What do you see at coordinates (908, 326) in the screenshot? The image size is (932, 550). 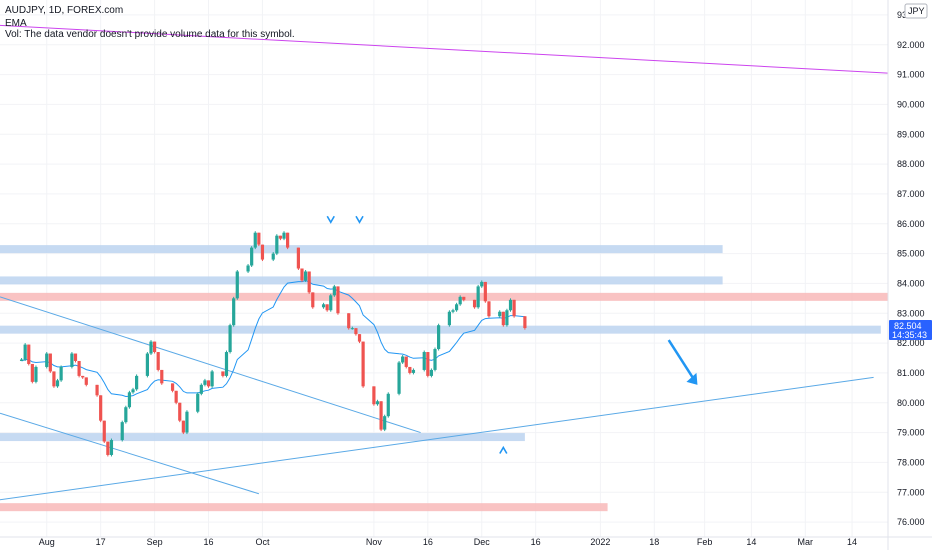 I see `last-price-value: 82.504` at bounding box center [908, 326].